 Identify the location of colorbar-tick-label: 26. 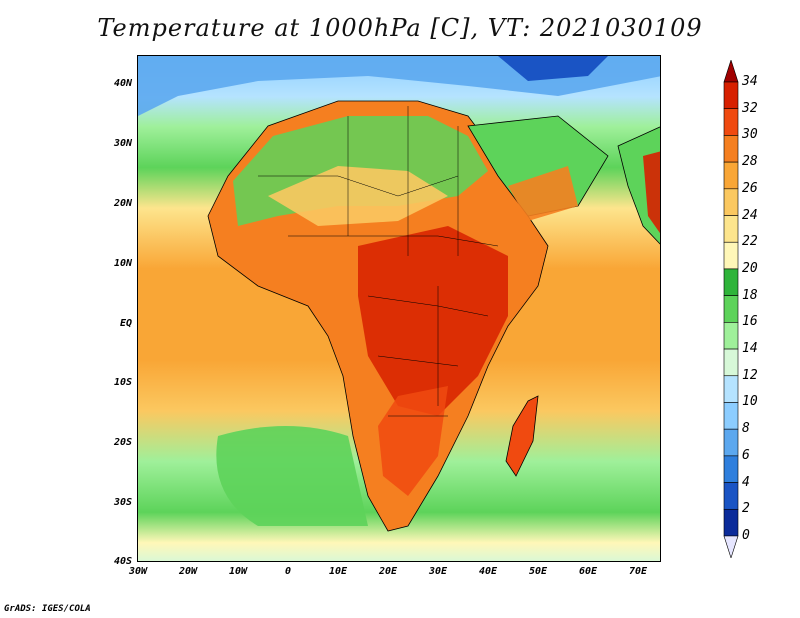
(750, 188).